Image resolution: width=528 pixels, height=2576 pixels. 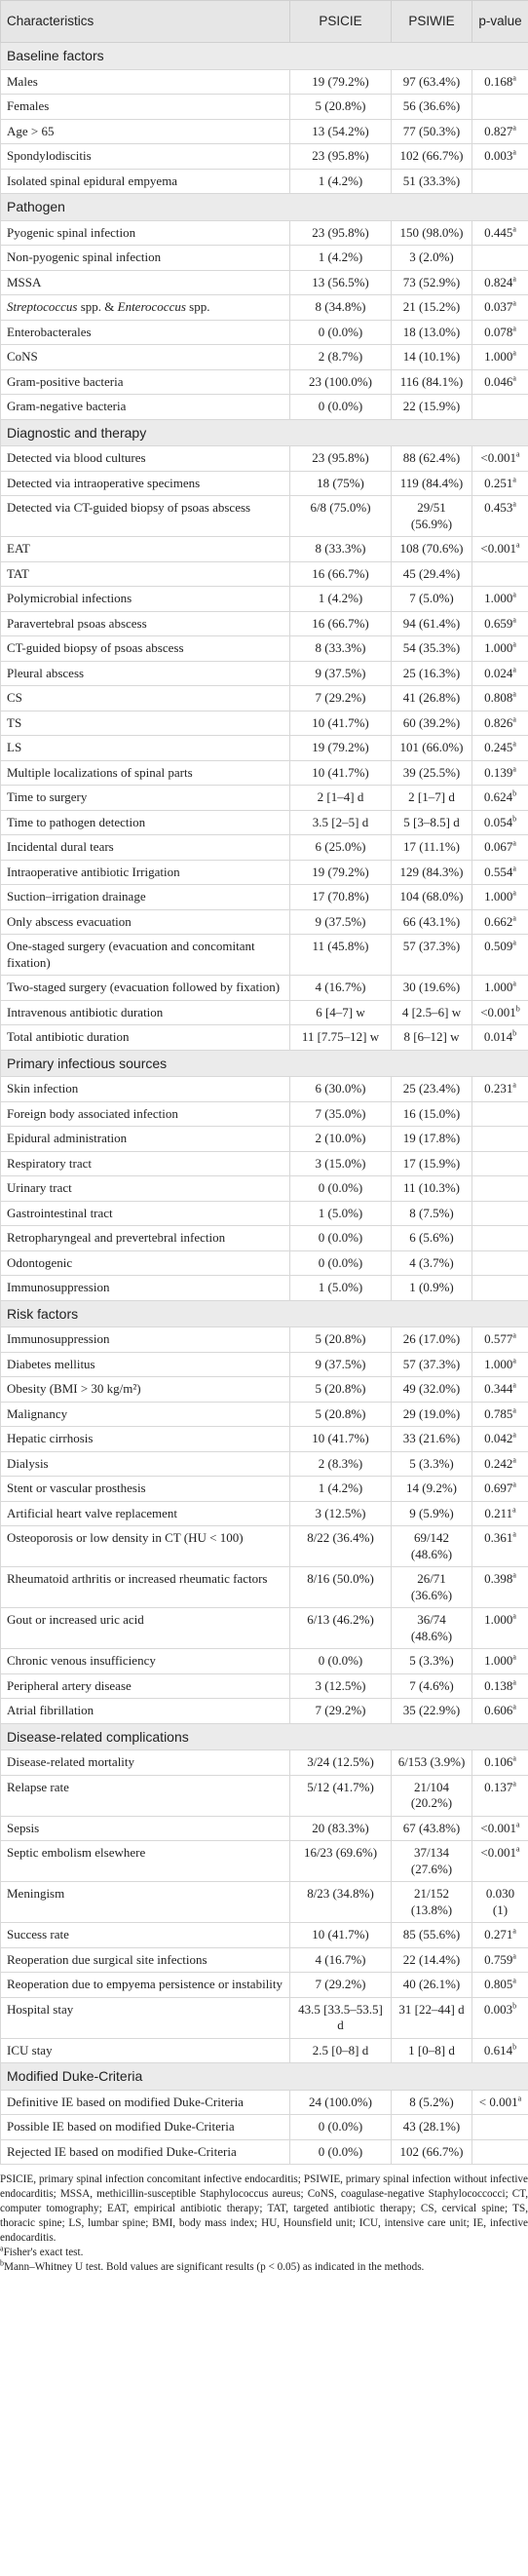 What do you see at coordinates (499, 896) in the screenshot?
I see `cell-text: 1.000` at bounding box center [499, 896].